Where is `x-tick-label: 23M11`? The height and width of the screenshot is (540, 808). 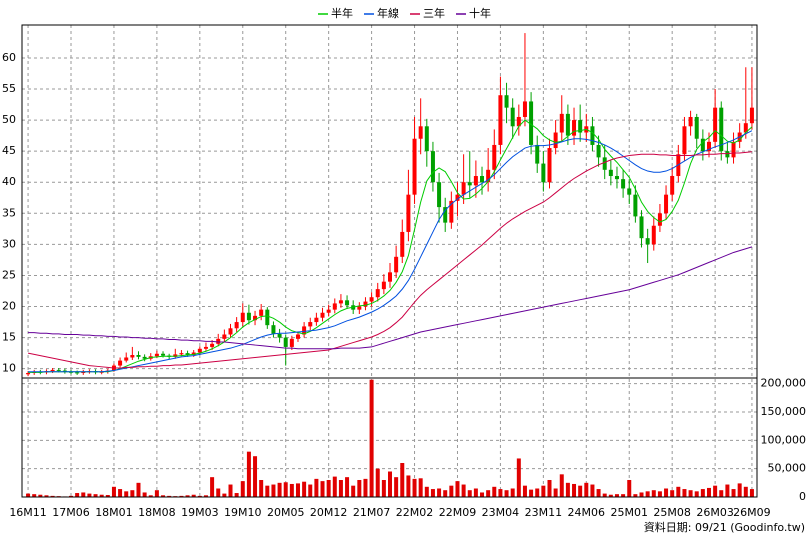 x-tick-label: 23M11 is located at coordinates (544, 512).